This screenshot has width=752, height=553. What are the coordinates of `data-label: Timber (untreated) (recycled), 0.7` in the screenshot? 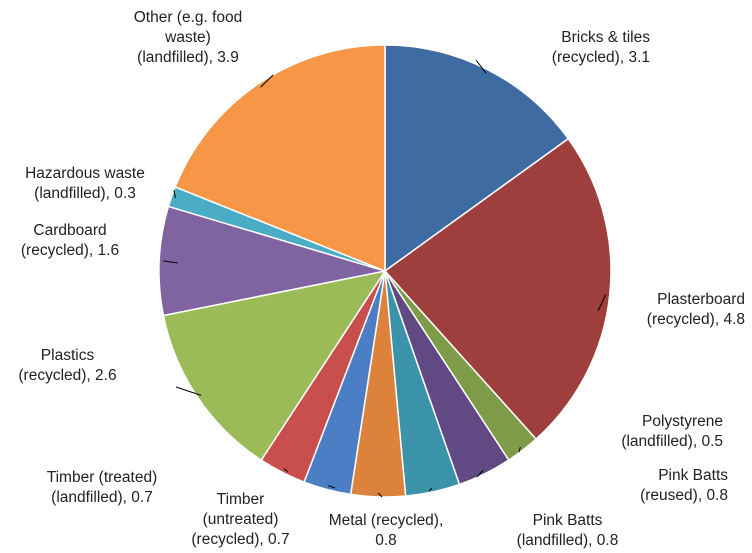 It's located at (240, 520).